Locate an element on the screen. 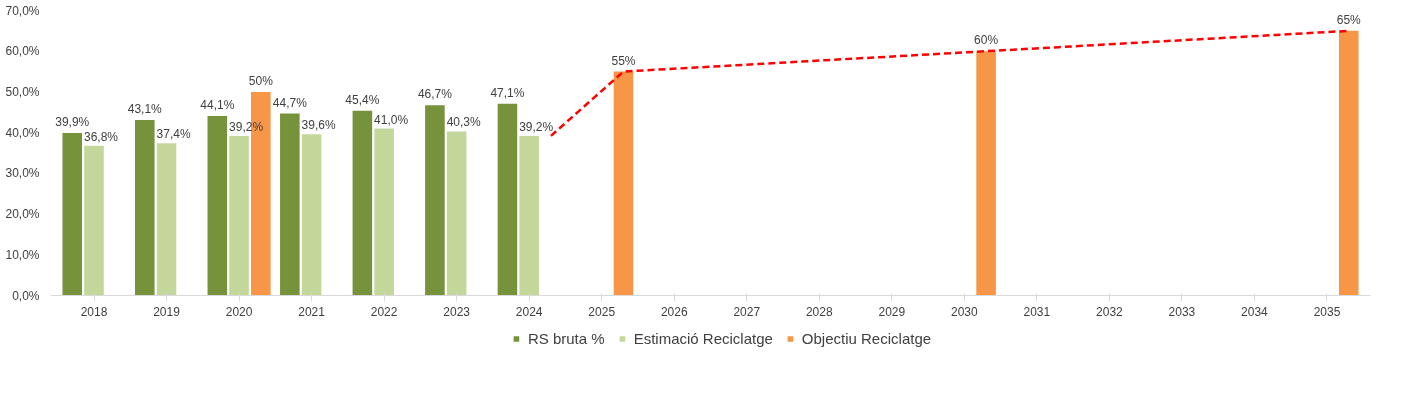 The width and height of the screenshot is (1421, 416). x-tick-label: 2021 is located at coordinates (312, 311).